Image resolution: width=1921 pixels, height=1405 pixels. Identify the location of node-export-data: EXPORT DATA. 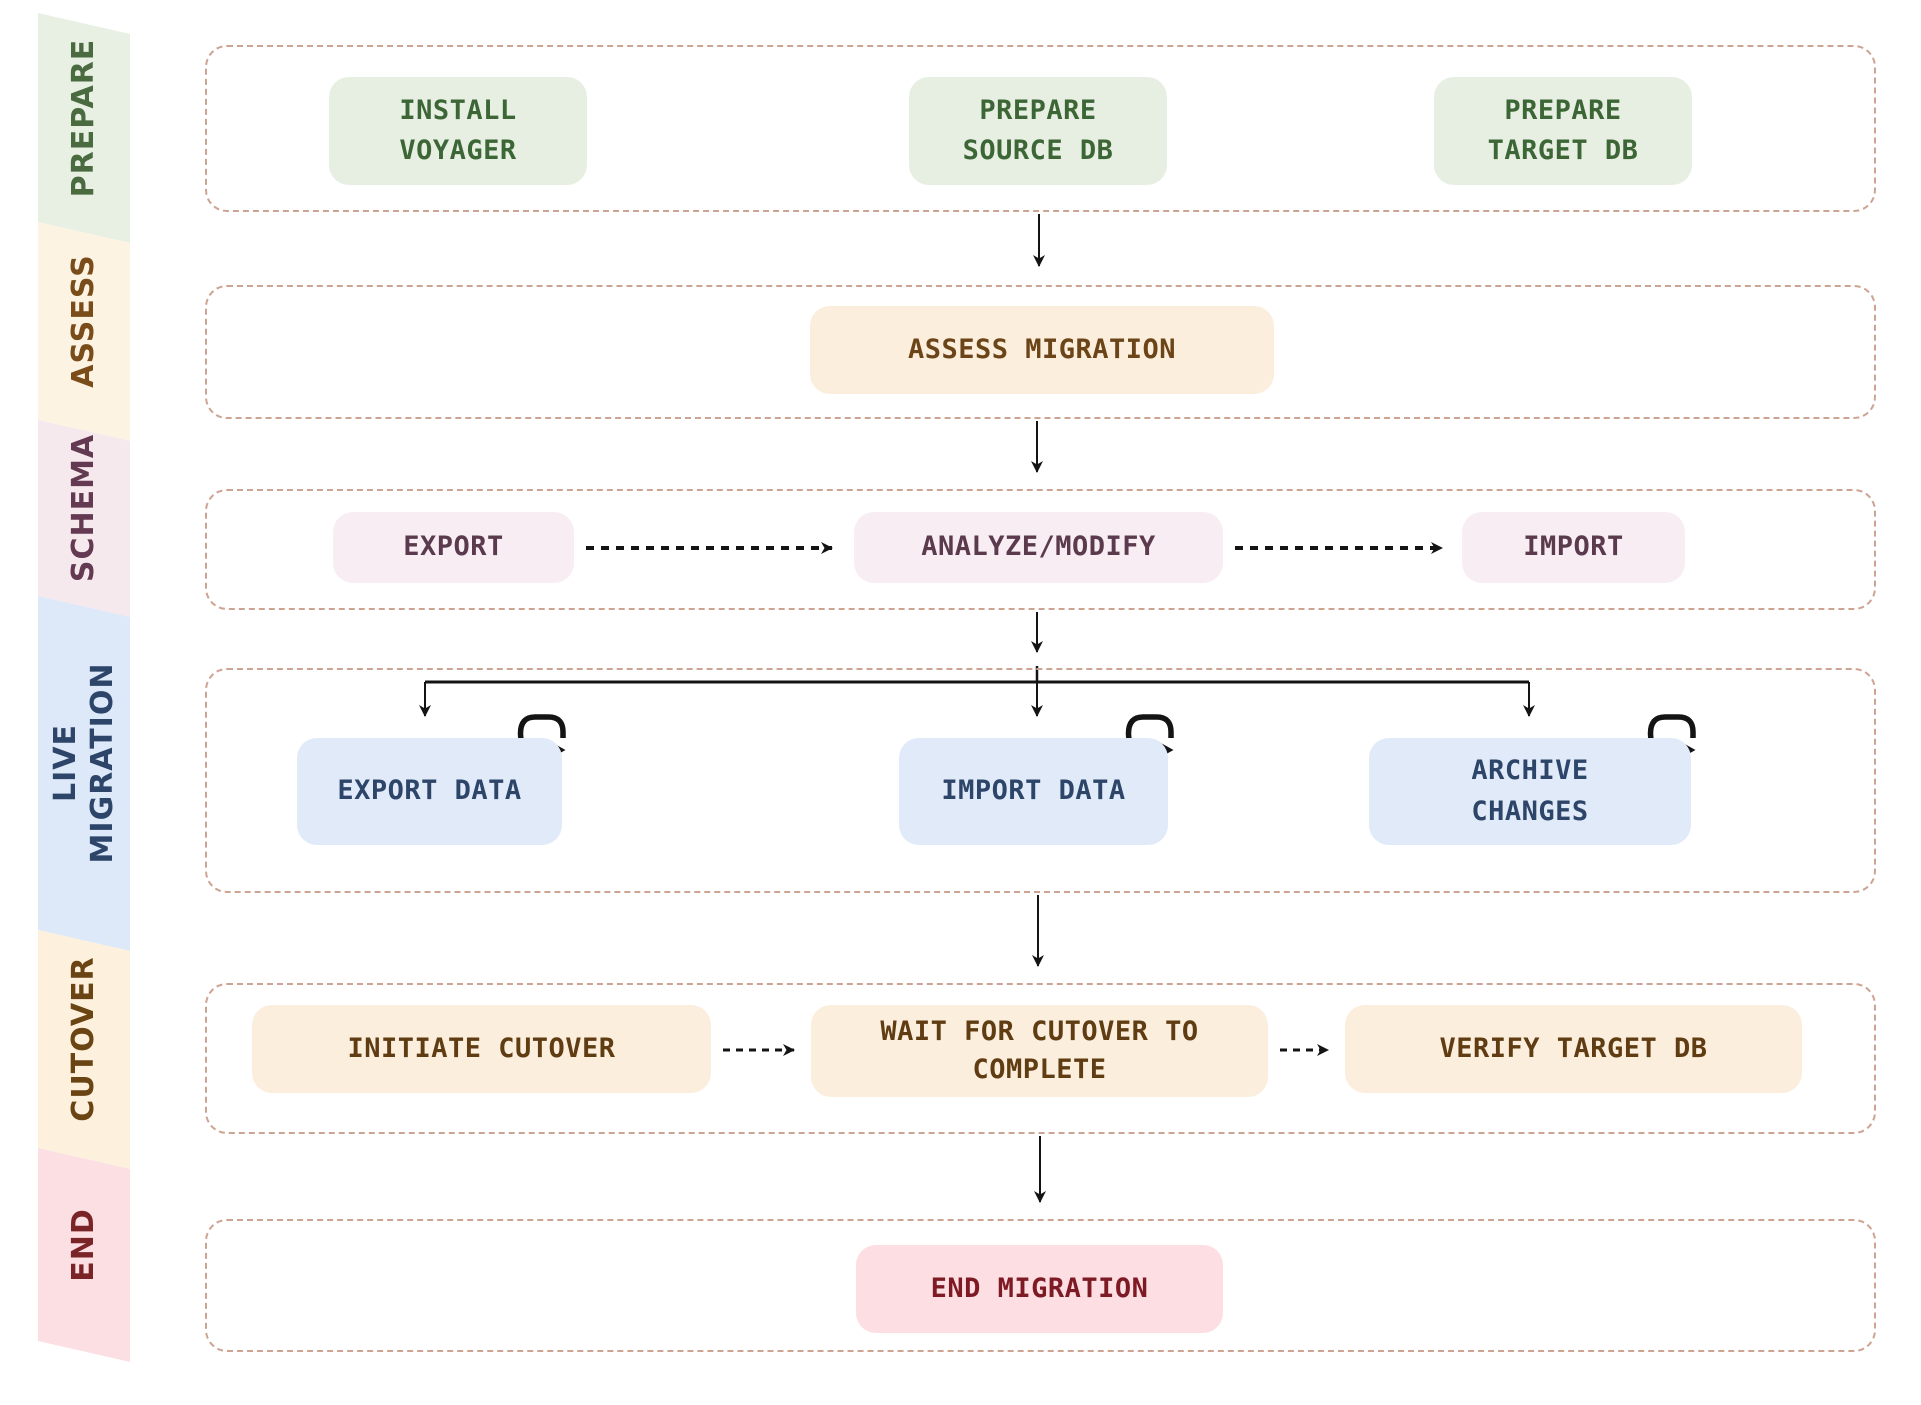
(429, 791).